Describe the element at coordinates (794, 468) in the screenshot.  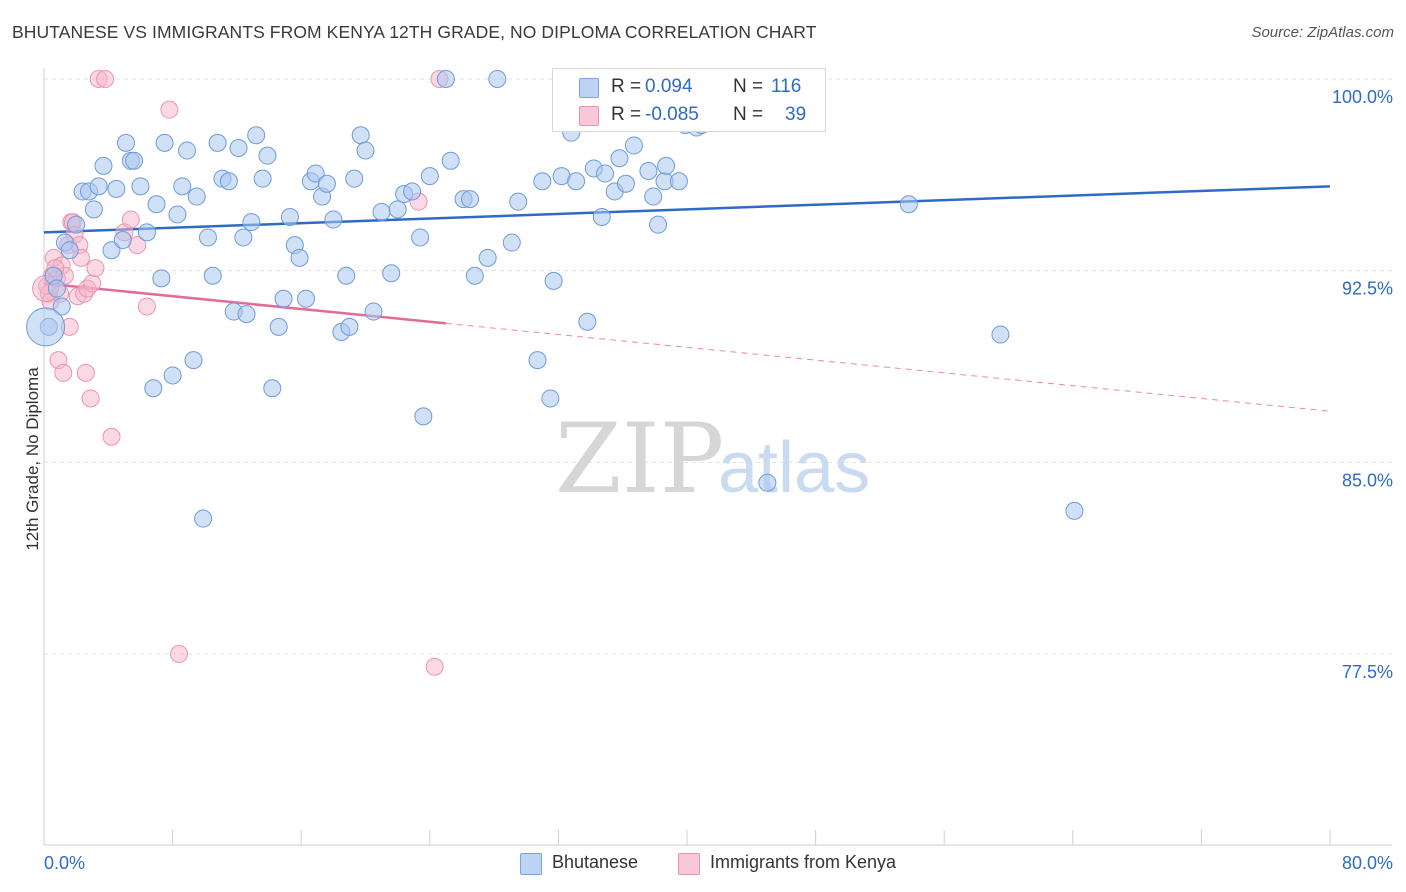
I see `watermark-atlas: atlas` at that location.